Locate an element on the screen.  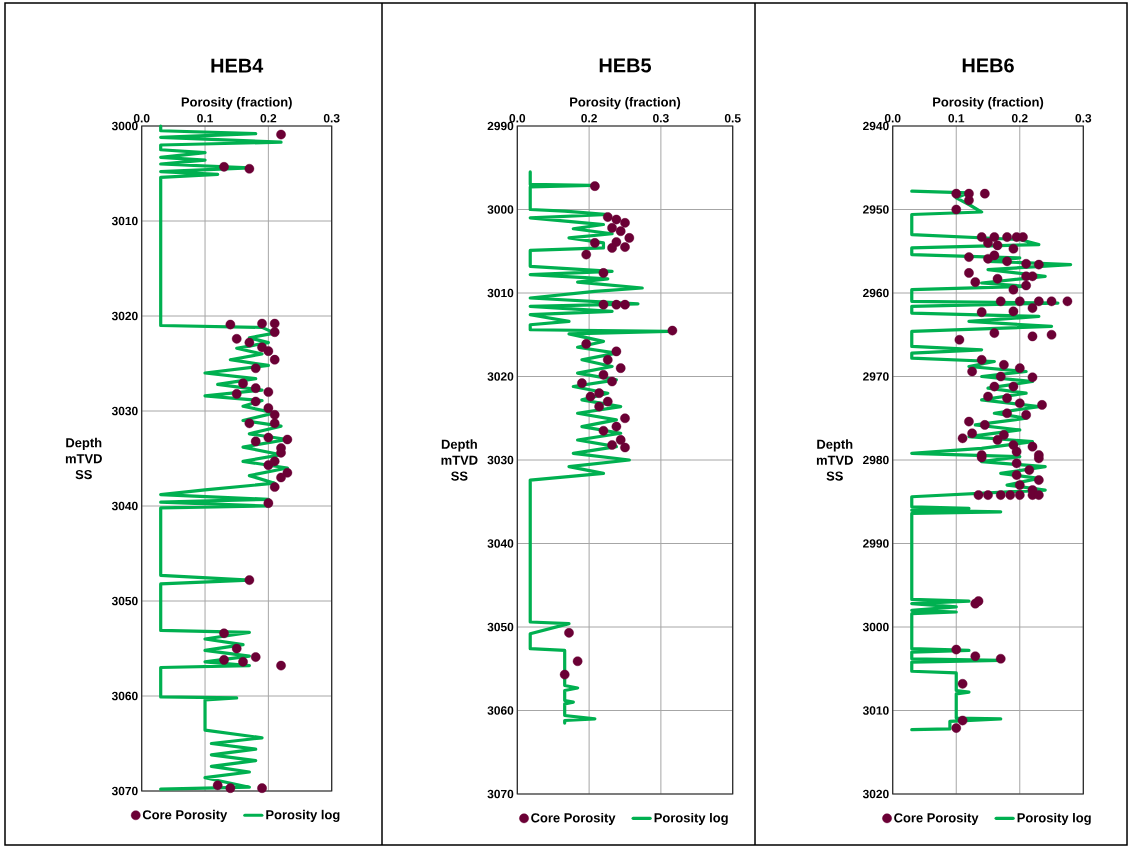
chart-title: HEB5 is located at coordinates (625, 65).